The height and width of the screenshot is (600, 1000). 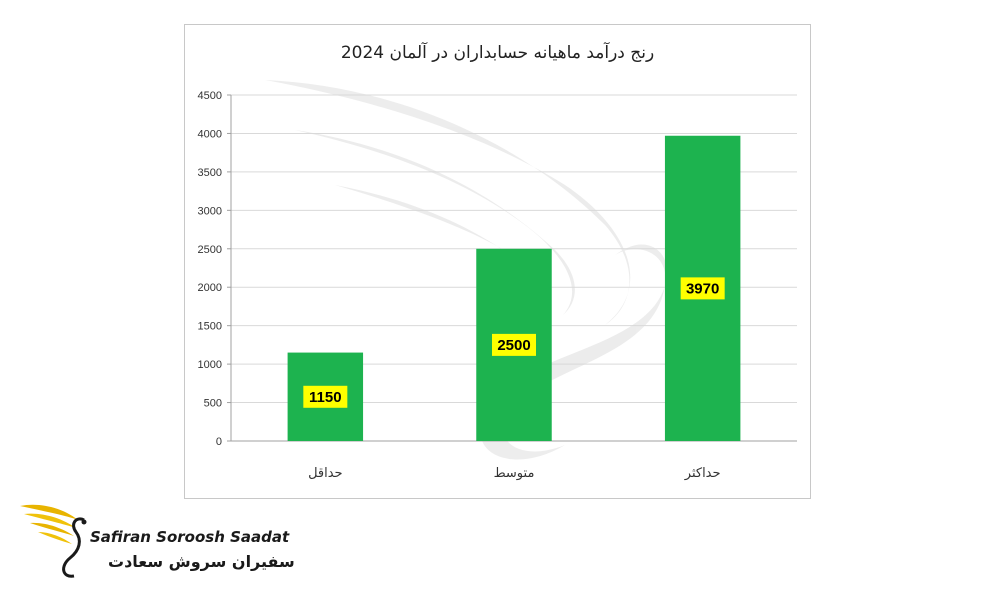 I want to click on y-tick-label: 500, so click(x=213, y=404).